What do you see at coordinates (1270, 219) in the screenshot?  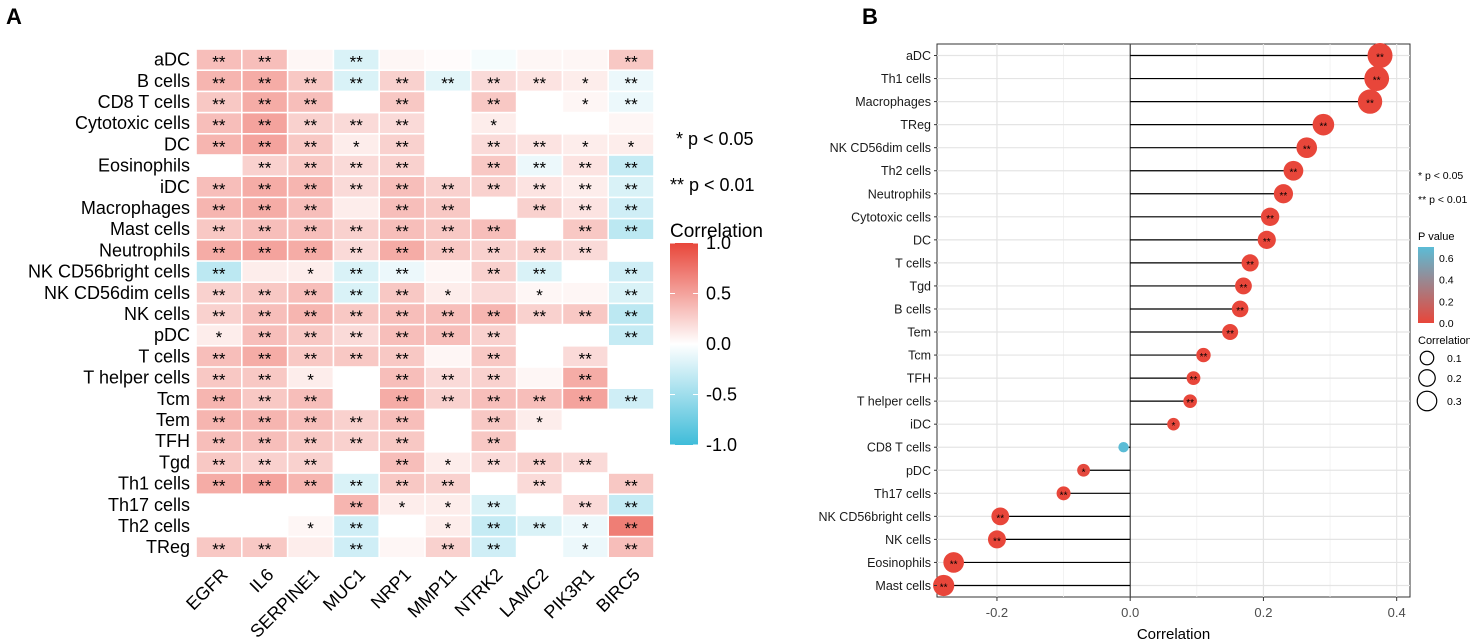 I see `lollipop-significance-mark: **` at bounding box center [1270, 219].